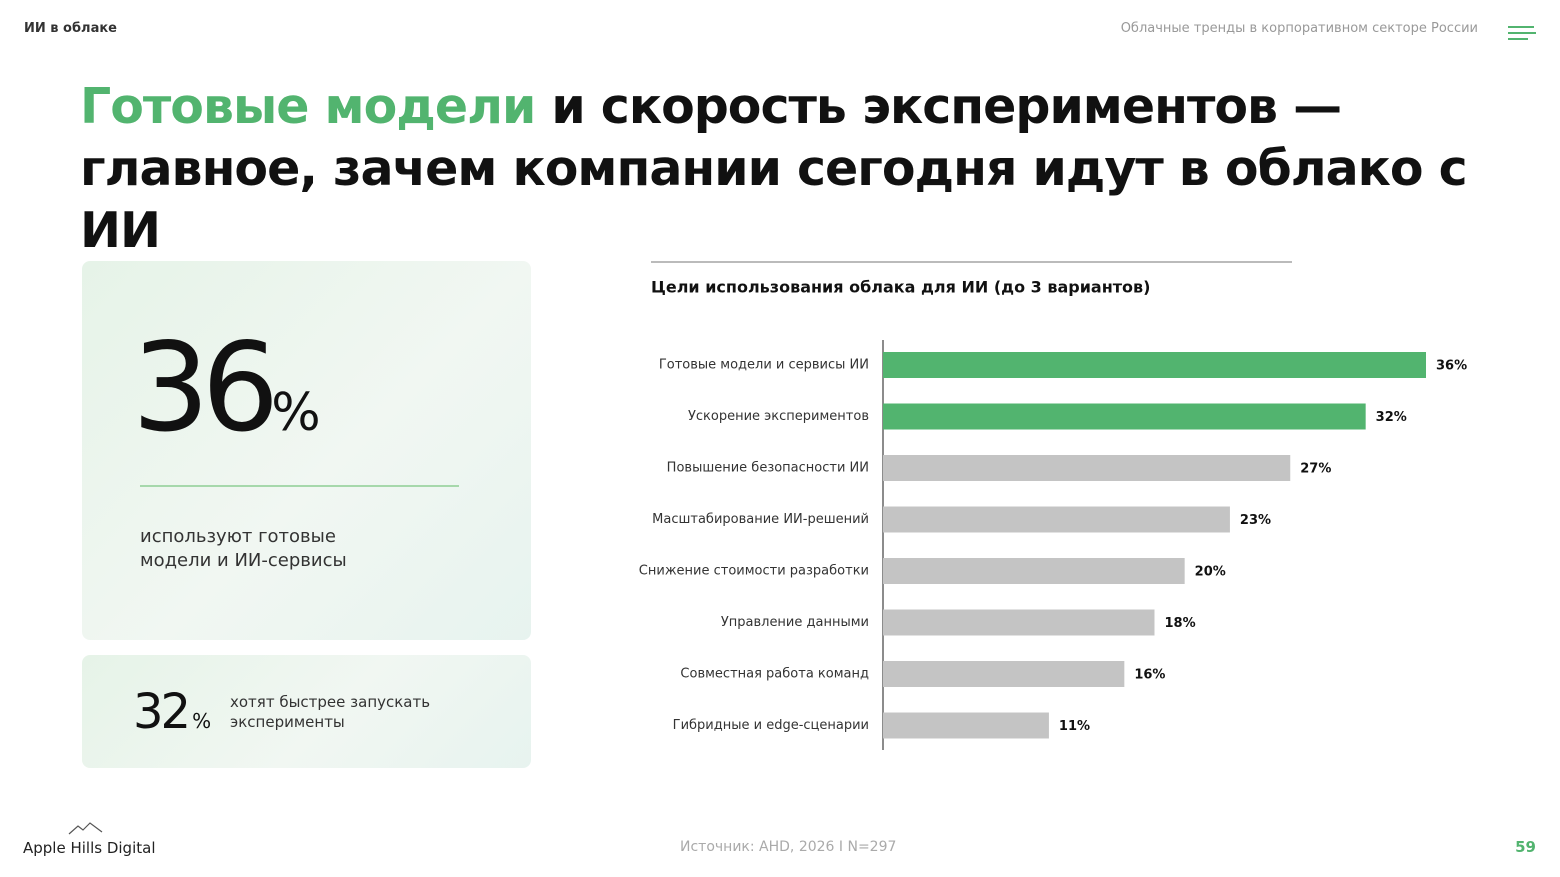 The image size is (1560, 877). I want to click on category-label: Совместная работа команд, so click(774, 674).